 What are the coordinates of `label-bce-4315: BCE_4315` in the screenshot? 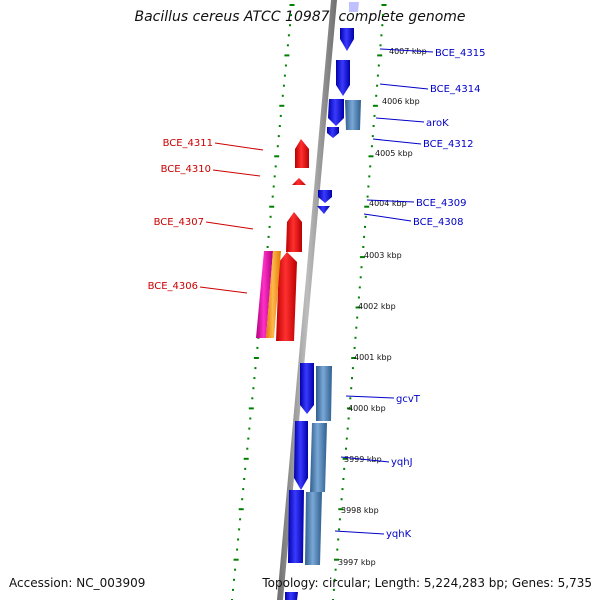 It's located at (460, 53).